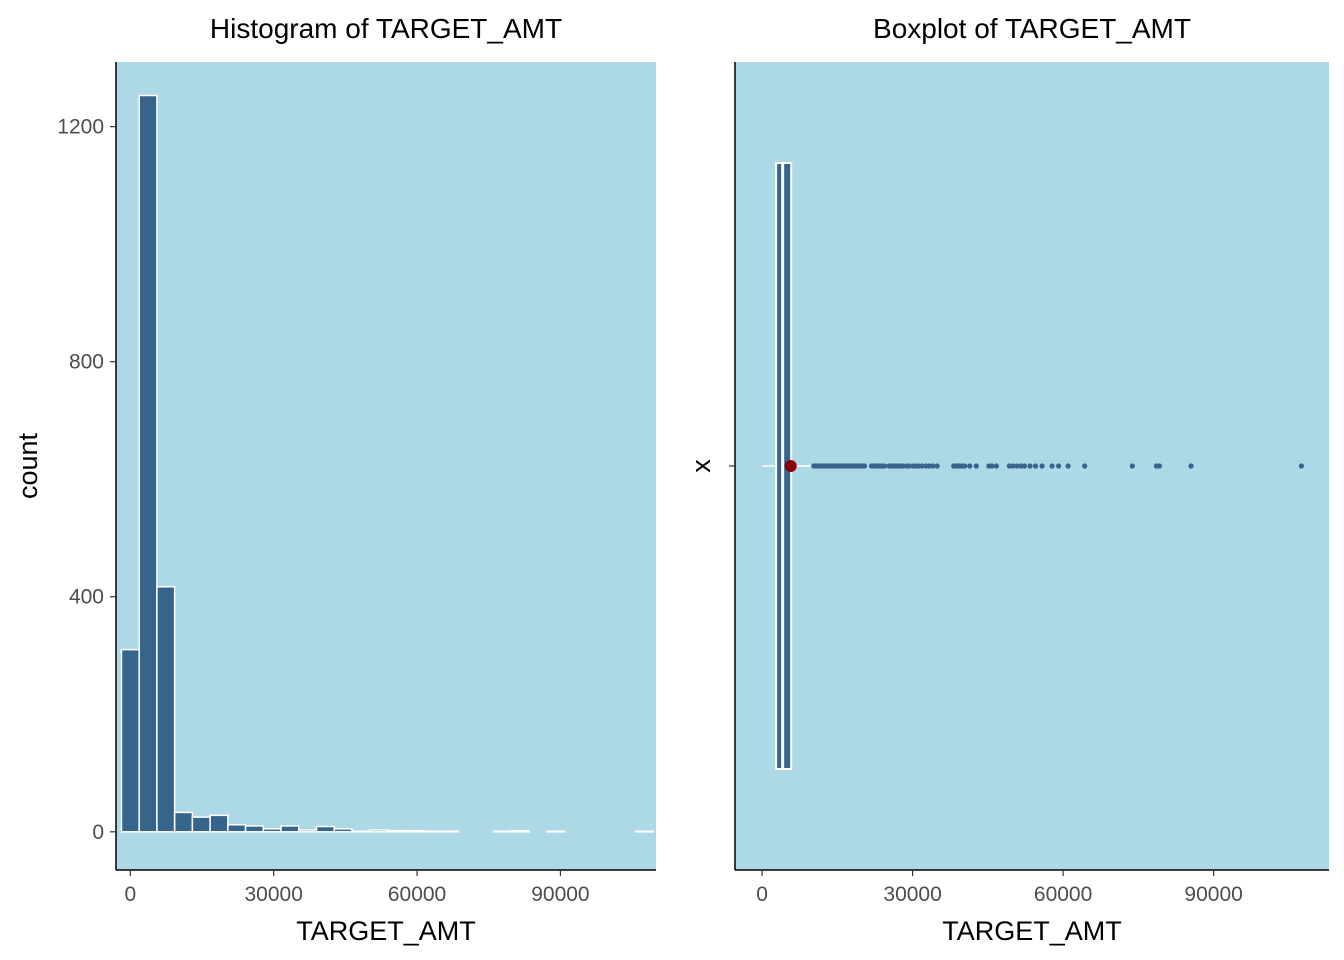  I want to click on boxplot-y-category-label: x, so click(701, 466).